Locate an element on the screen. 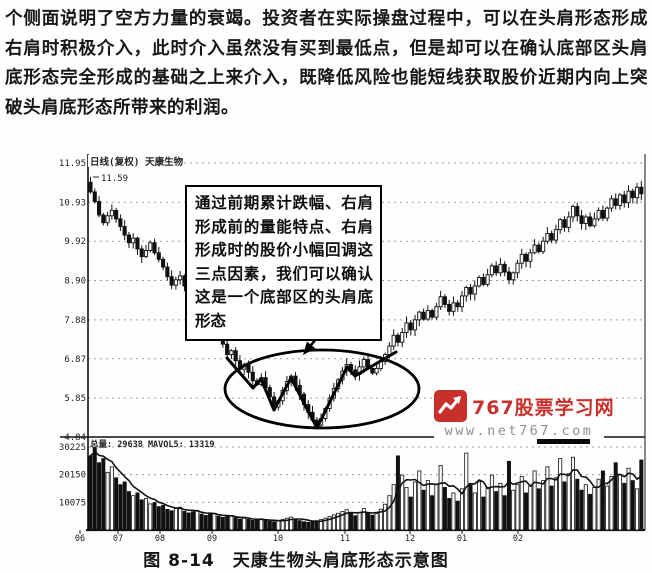 This screenshot has height=573, width=652. svg-text: 06 is located at coordinates (80, 539).